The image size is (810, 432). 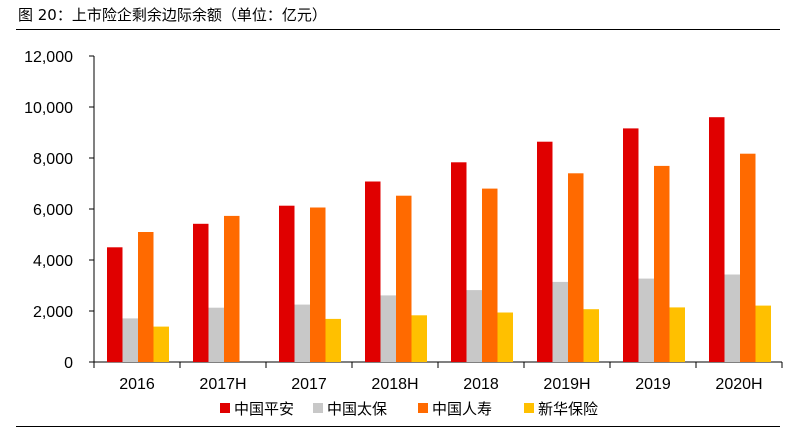 I want to click on bar-4-2018, so click(x=505, y=337).